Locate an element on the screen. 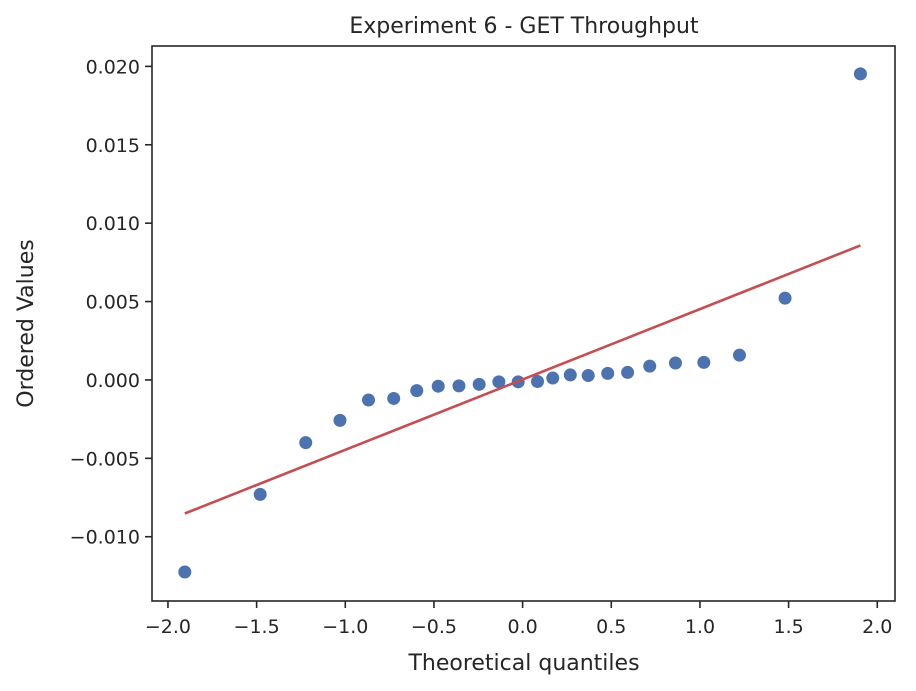 The image size is (916, 691). x-tick-label: −1.0 is located at coordinates (345, 627).